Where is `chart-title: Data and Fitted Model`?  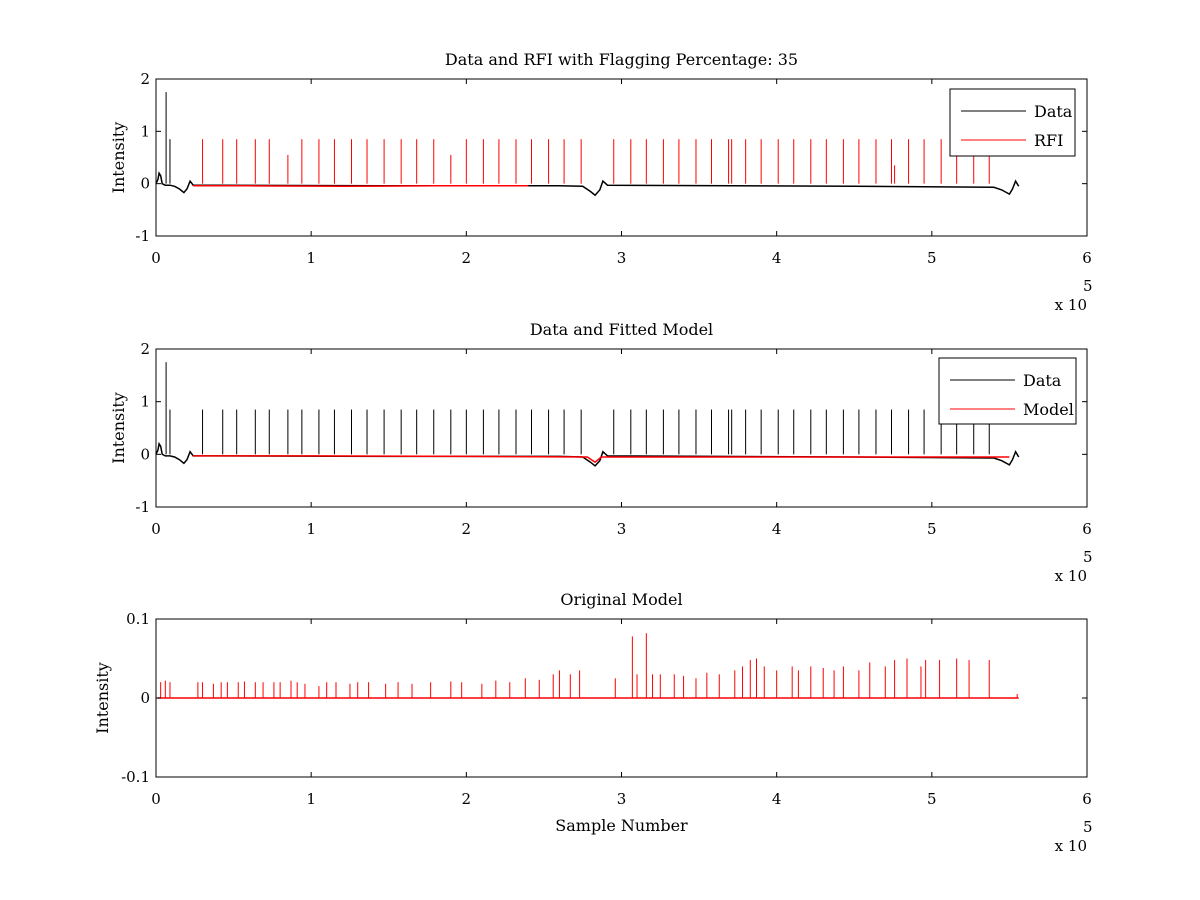 chart-title: Data and Fitted Model is located at coordinates (621, 329).